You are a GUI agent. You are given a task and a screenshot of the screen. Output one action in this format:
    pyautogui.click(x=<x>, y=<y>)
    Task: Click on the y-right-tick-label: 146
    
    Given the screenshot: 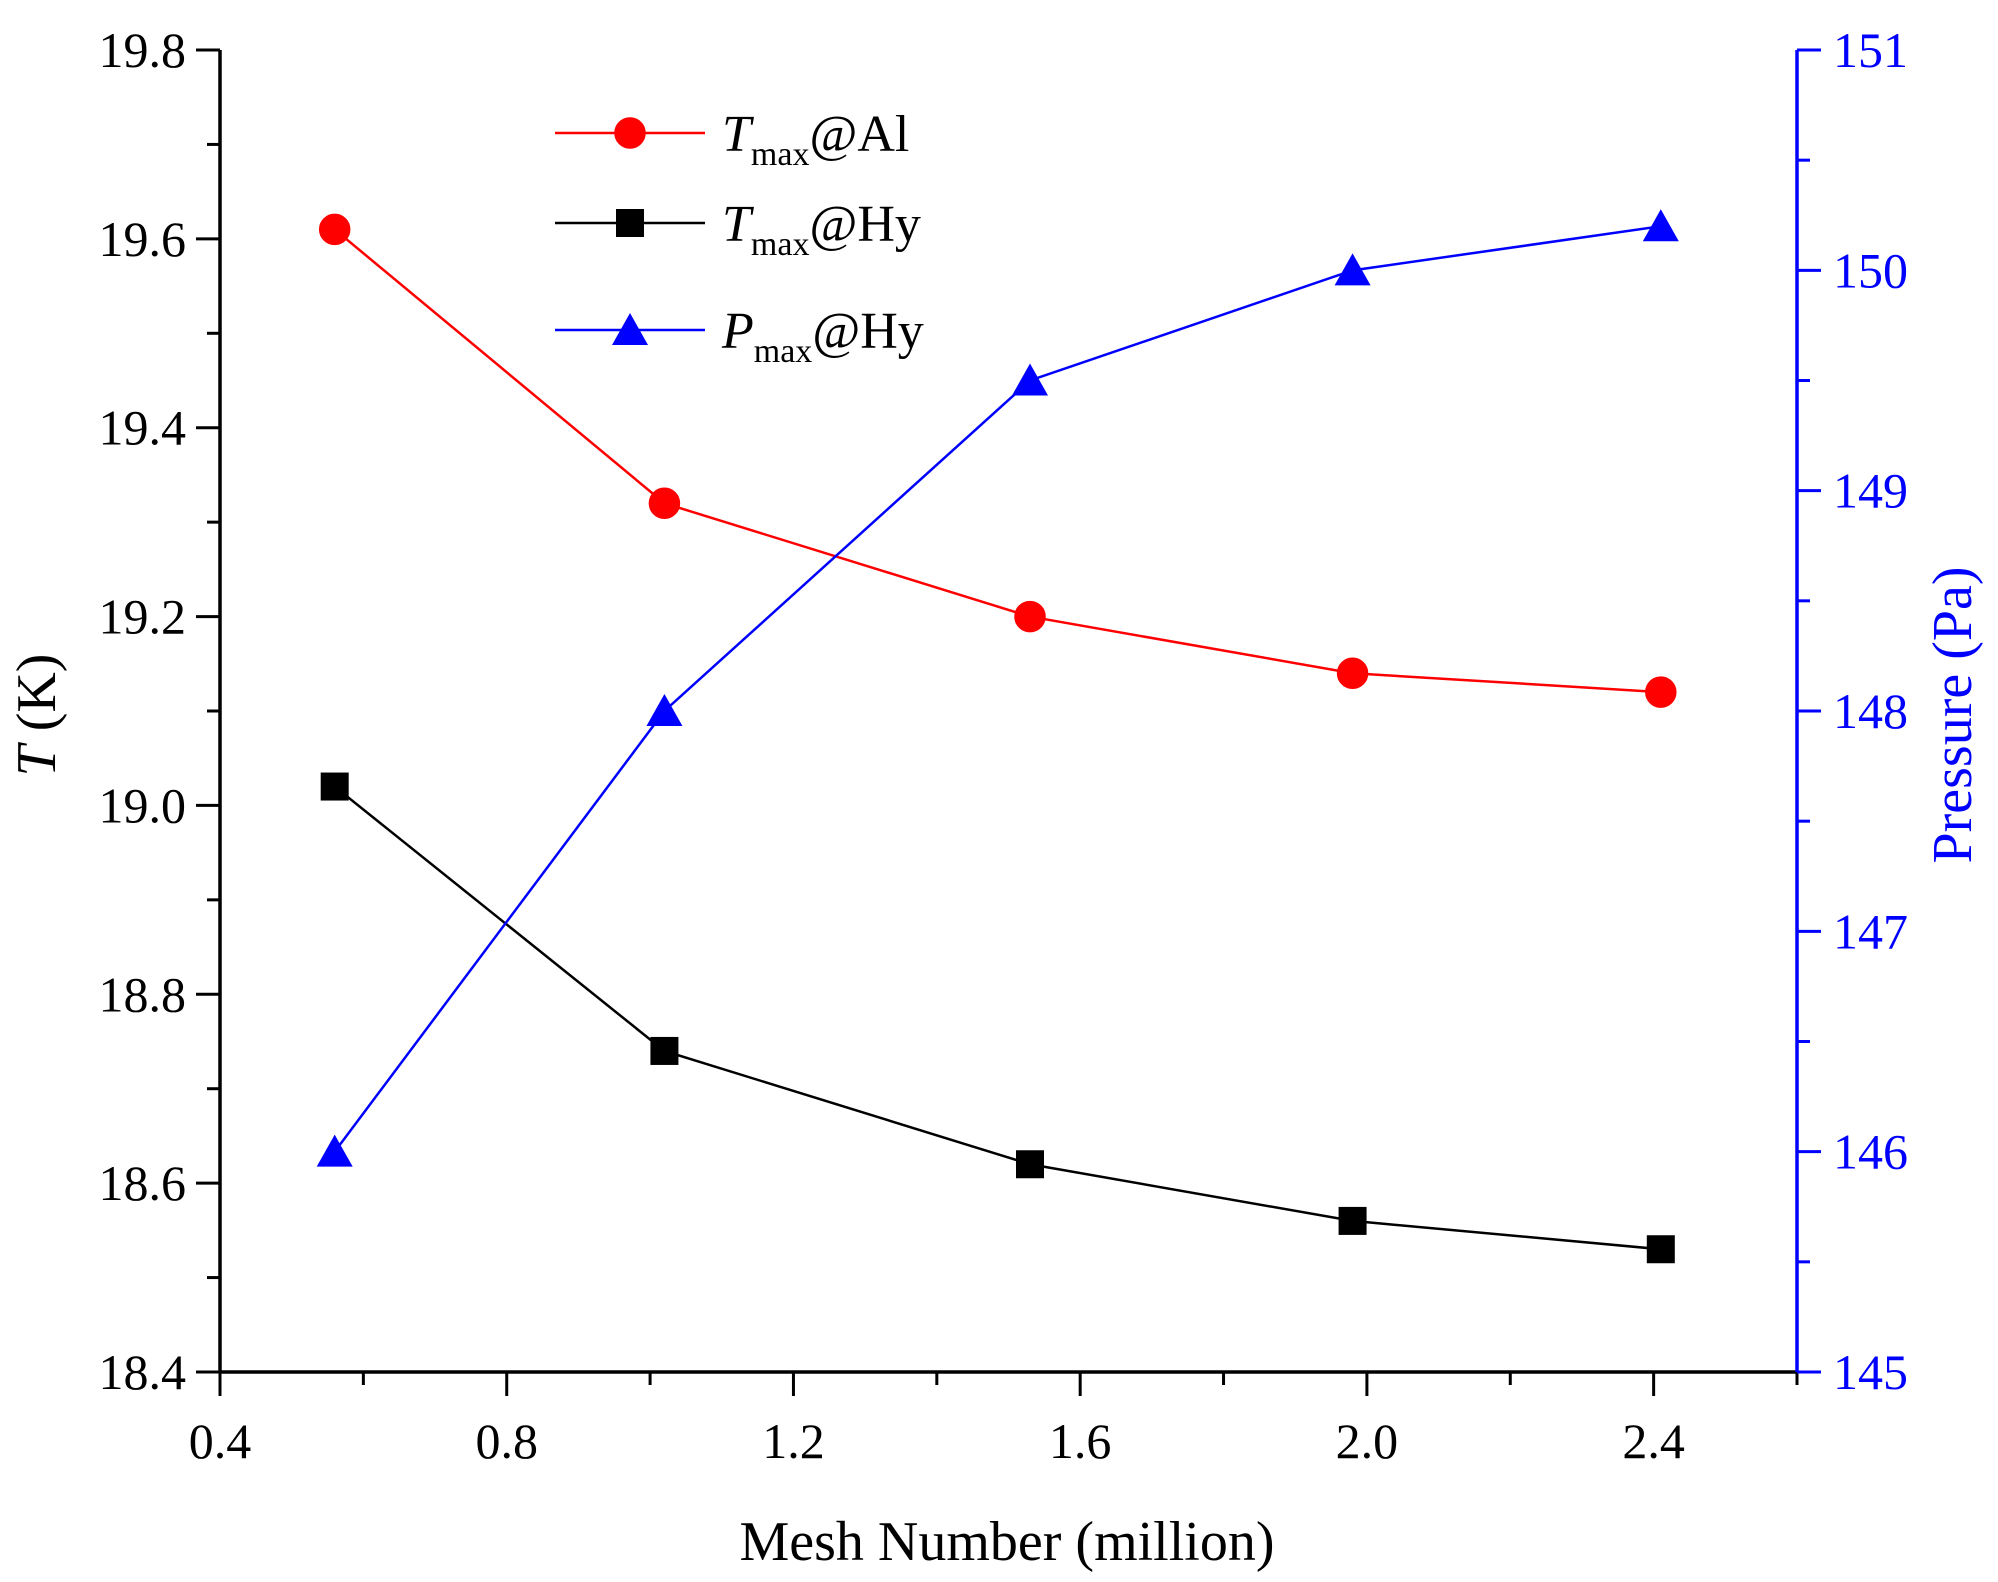 What is the action you would take?
    pyautogui.click(x=1870, y=1152)
    